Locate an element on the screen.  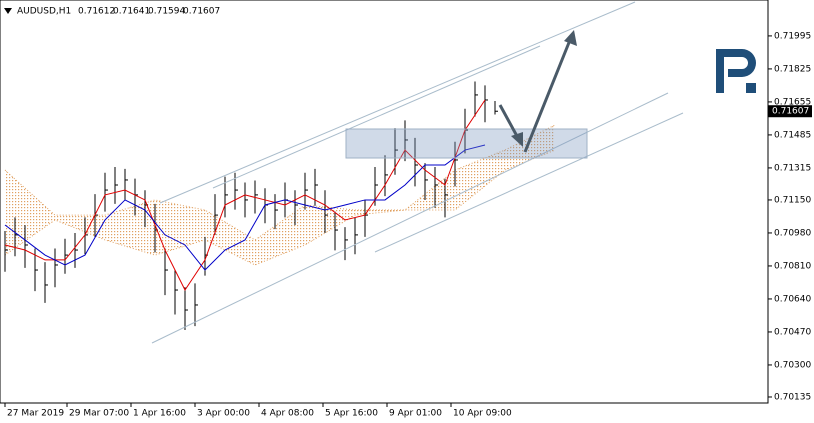
zone-rectangle is located at coordinates (466, 143).